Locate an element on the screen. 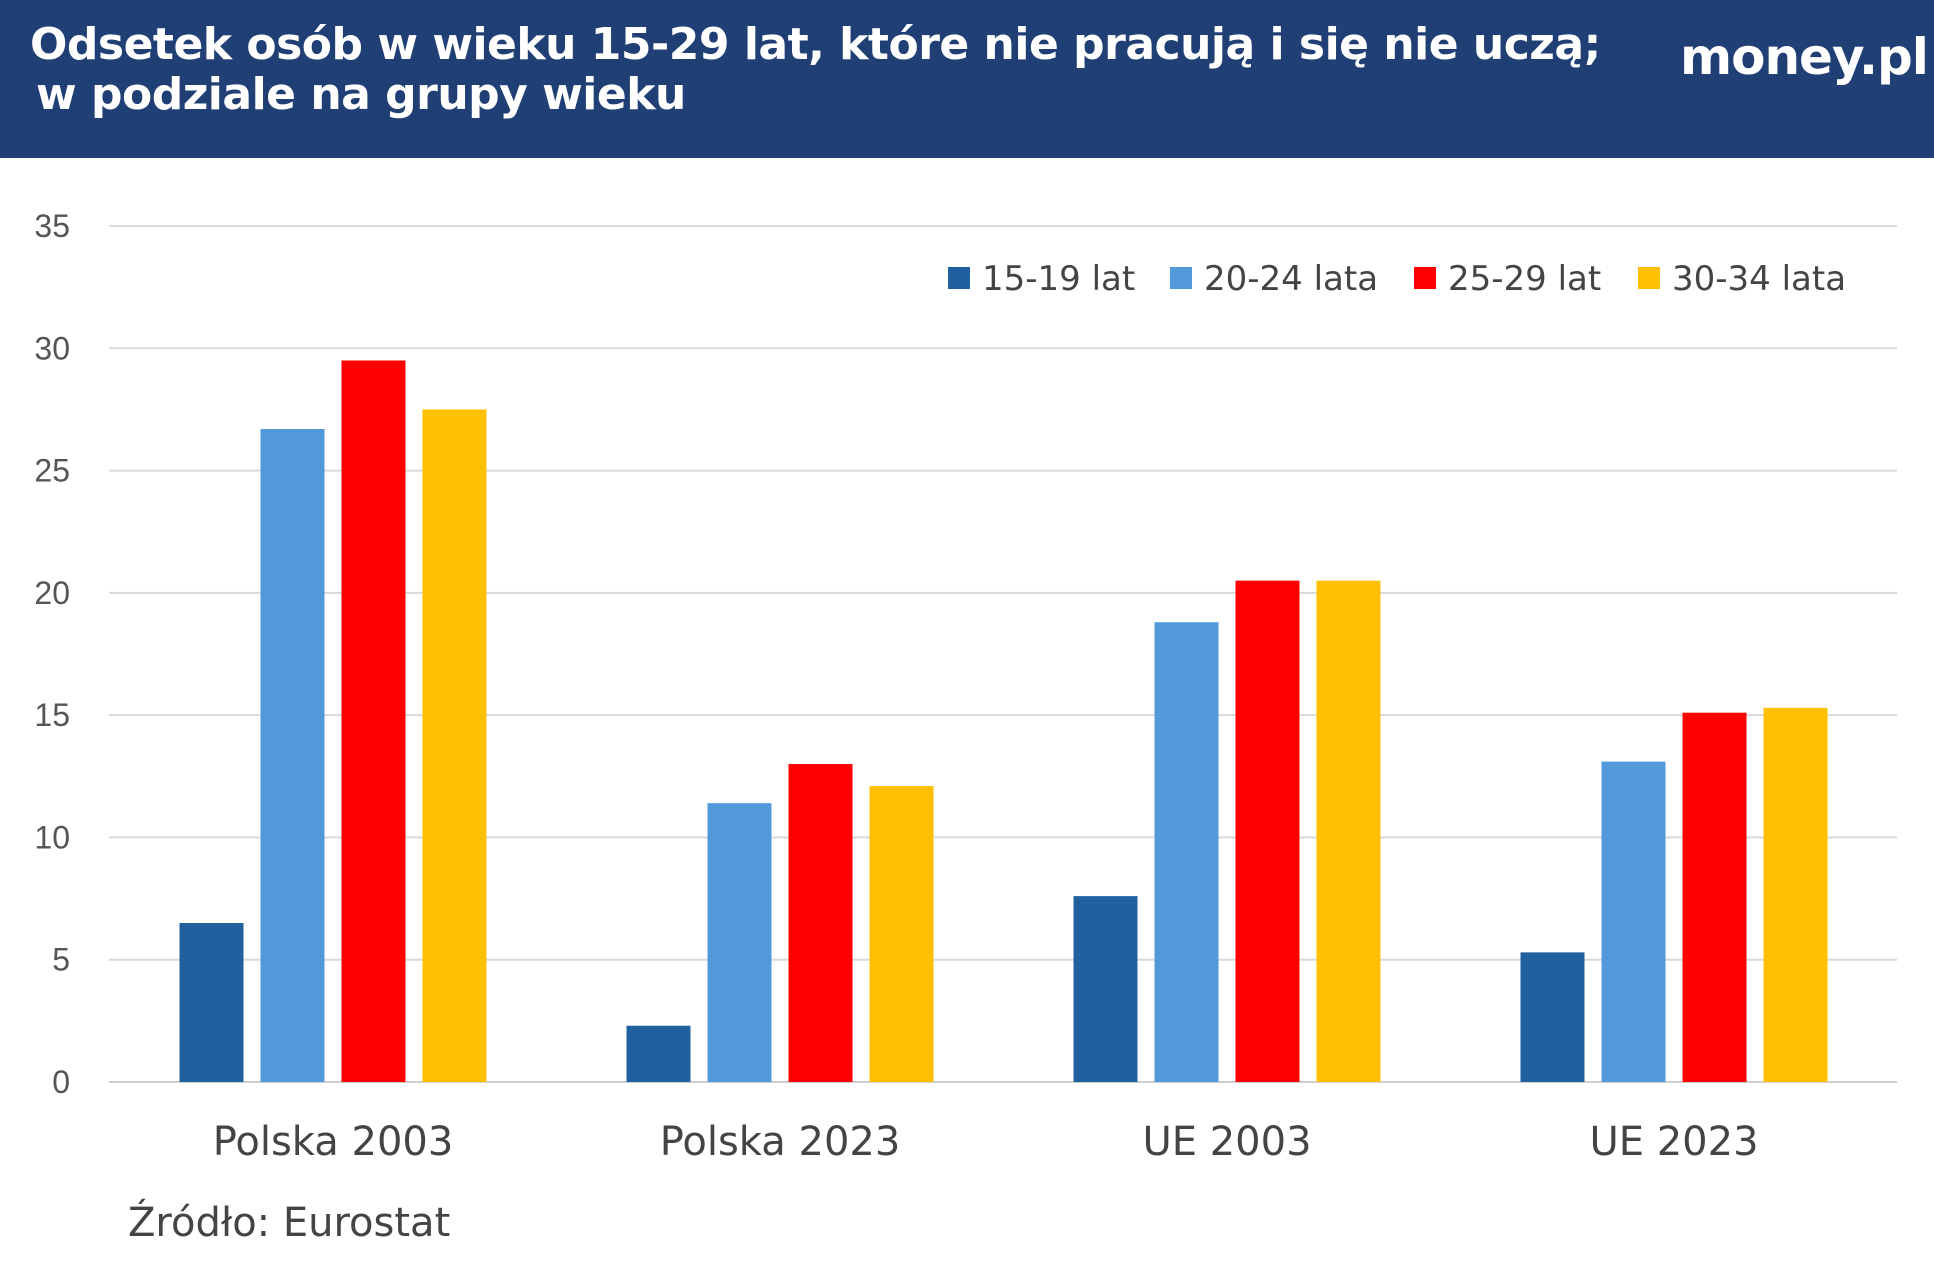 The height and width of the screenshot is (1278, 1934). legend-label: 25-29 lat is located at coordinates (1524, 279).